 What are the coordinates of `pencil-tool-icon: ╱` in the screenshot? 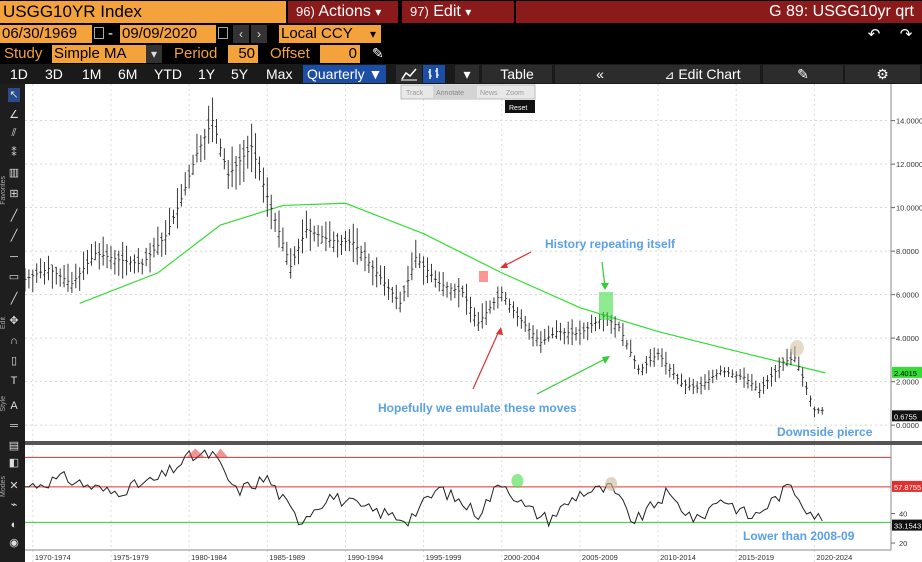 It's located at (14, 216).